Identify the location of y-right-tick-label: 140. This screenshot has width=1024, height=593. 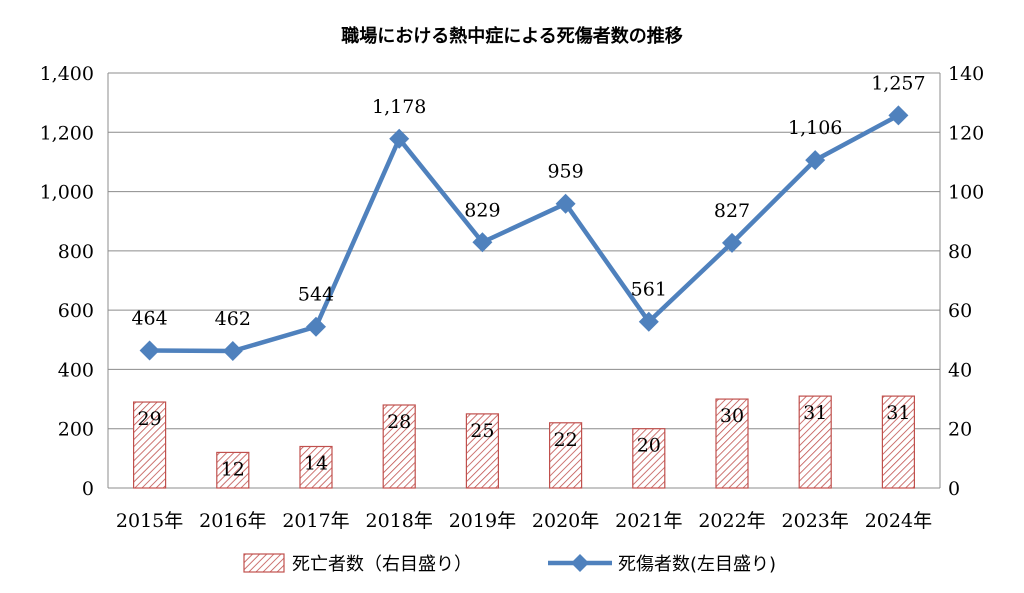
(966, 74).